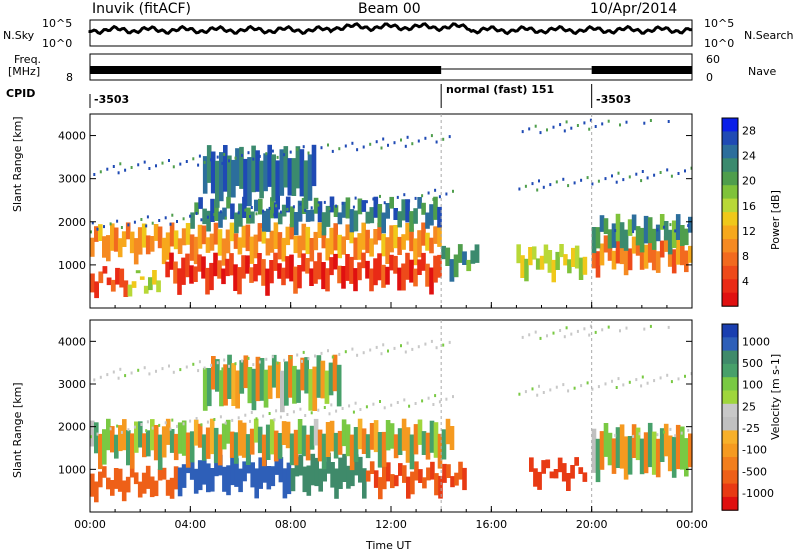 This screenshot has height=554, width=800. I want to click on xtick-label: 08:00, so click(291, 524).